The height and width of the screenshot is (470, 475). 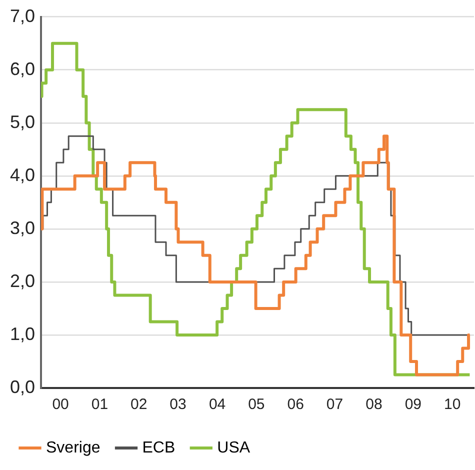 What do you see at coordinates (23, 228) in the screenshot?
I see `y-tick-label: 3,0` at bounding box center [23, 228].